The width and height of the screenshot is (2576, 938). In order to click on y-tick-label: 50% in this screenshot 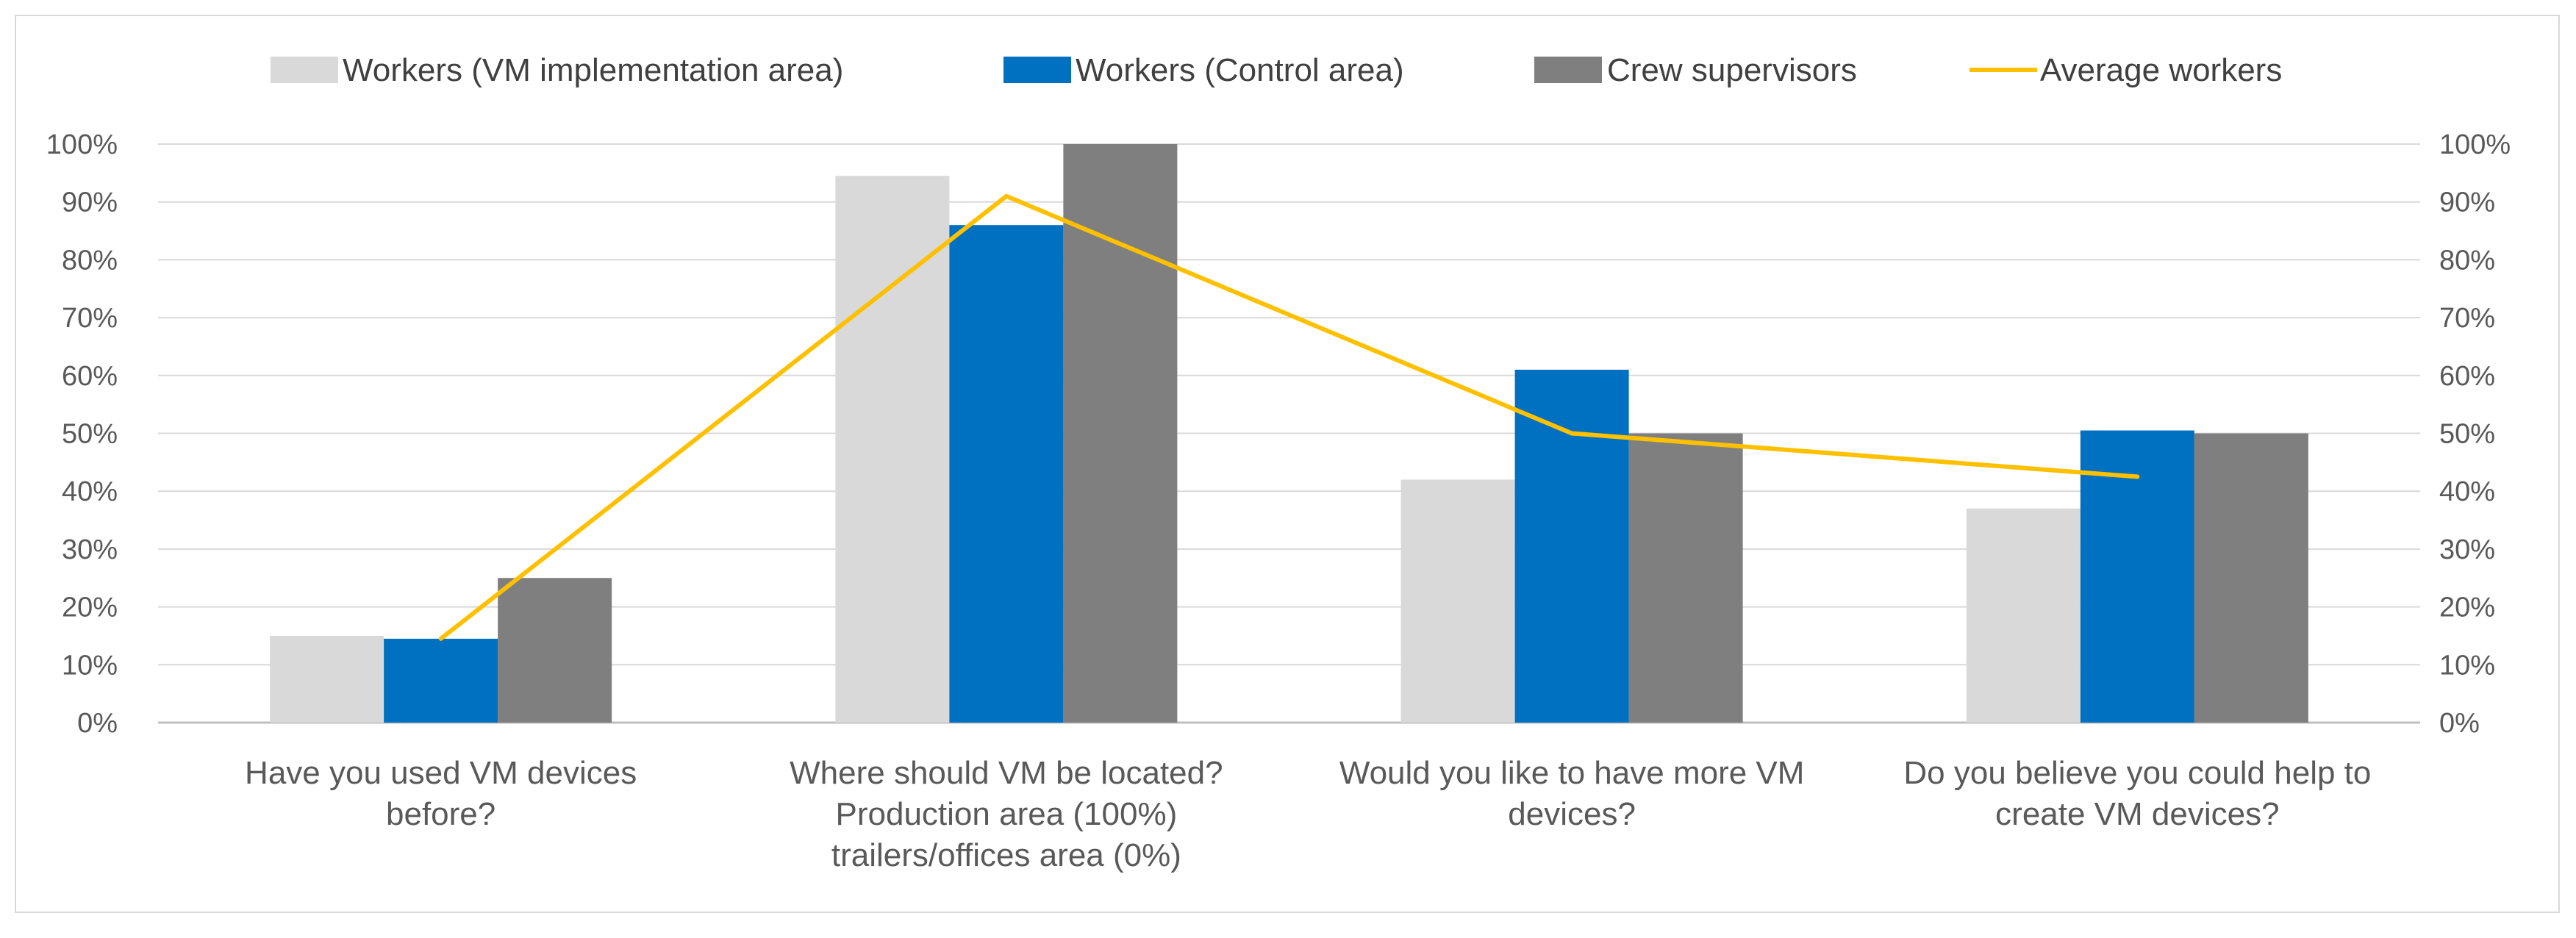, I will do `click(90, 434)`.